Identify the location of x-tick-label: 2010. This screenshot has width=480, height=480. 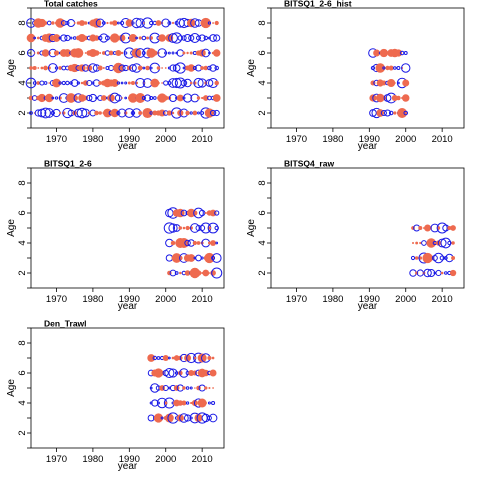
(442, 299).